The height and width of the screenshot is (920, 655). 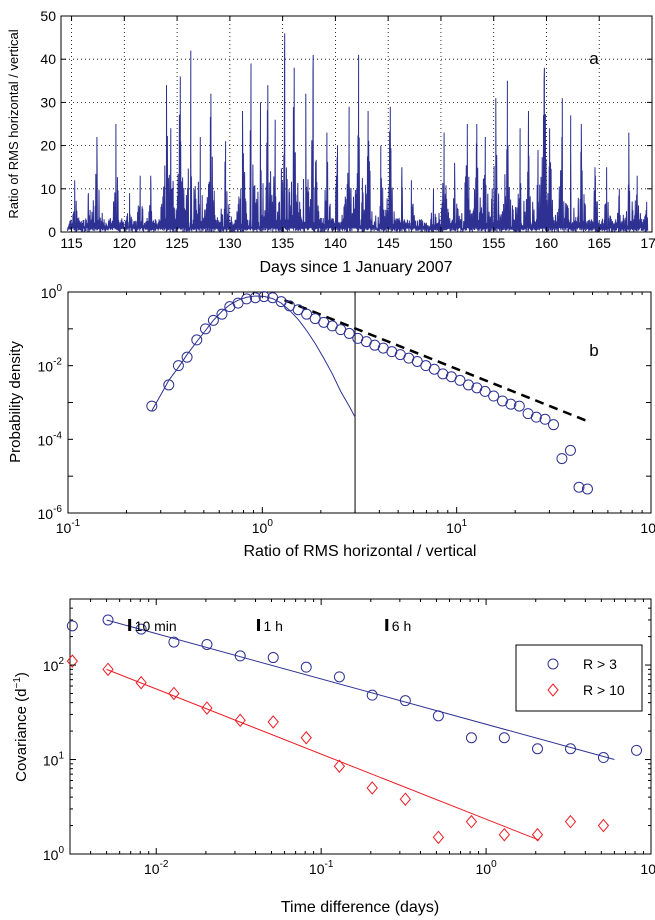 What do you see at coordinates (600, 664) in the screenshot?
I see `legend-label-r3: R > 3` at bounding box center [600, 664].